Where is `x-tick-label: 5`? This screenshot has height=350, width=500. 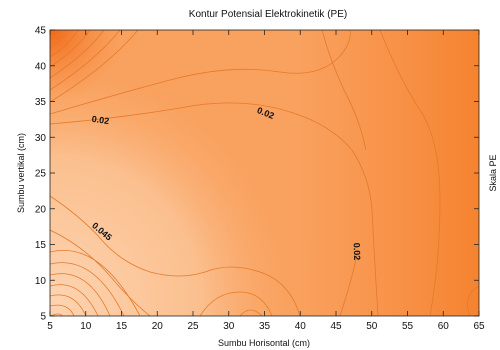 x-tick-label: 5 is located at coordinates (50, 326).